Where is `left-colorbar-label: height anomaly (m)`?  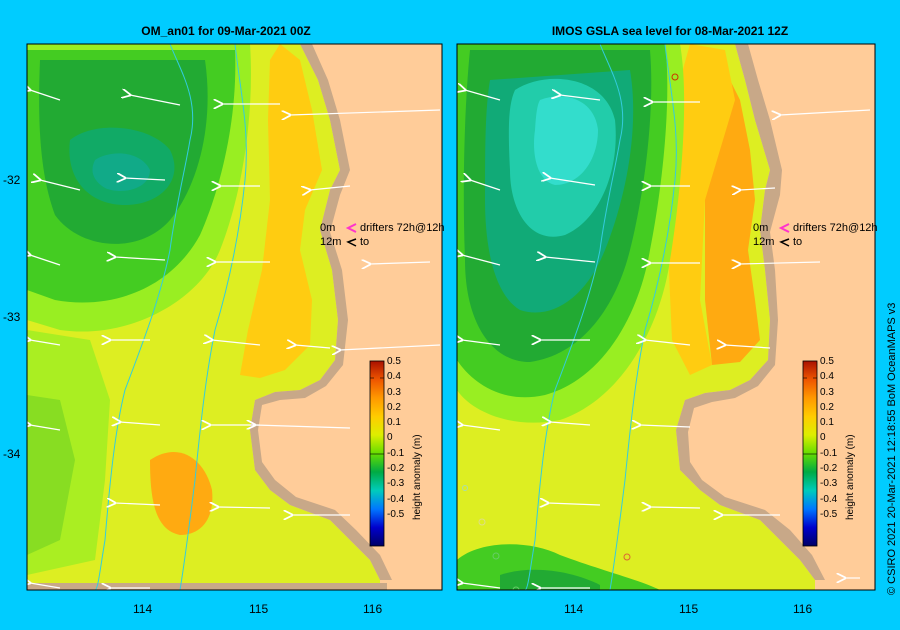
left-colorbar-label: height anomaly (m) is located at coordinates (417, 477).